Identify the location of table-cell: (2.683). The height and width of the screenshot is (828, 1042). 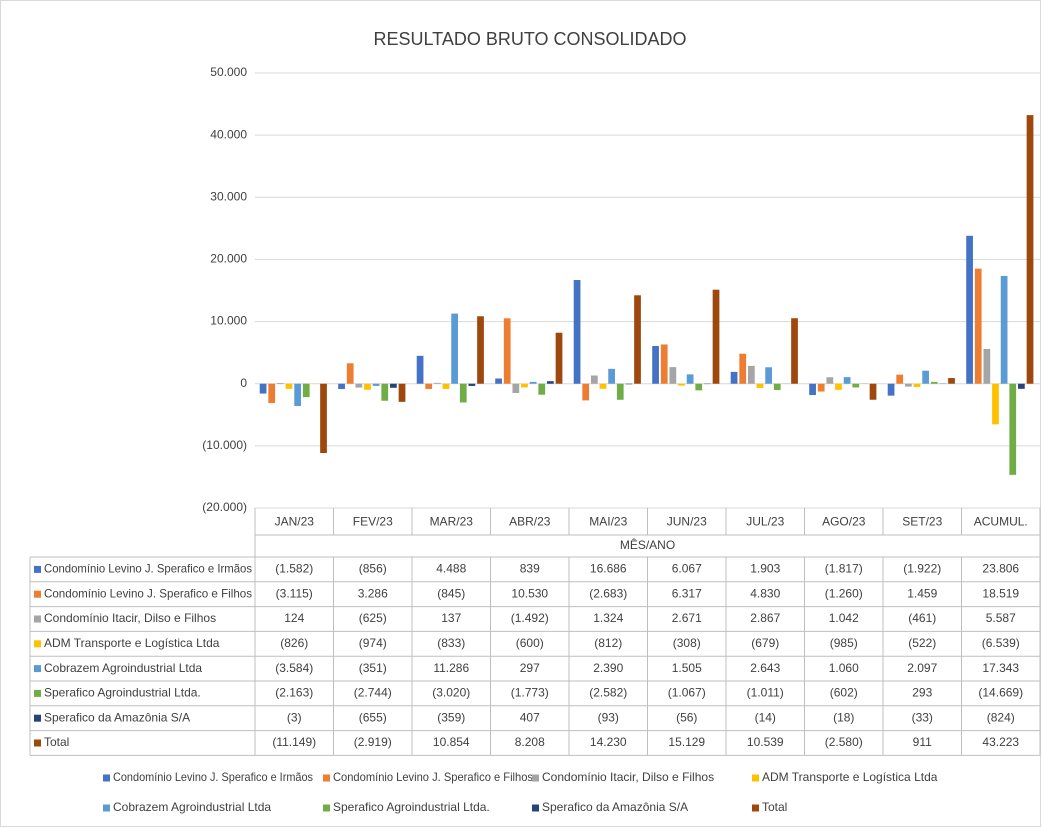
(608, 593).